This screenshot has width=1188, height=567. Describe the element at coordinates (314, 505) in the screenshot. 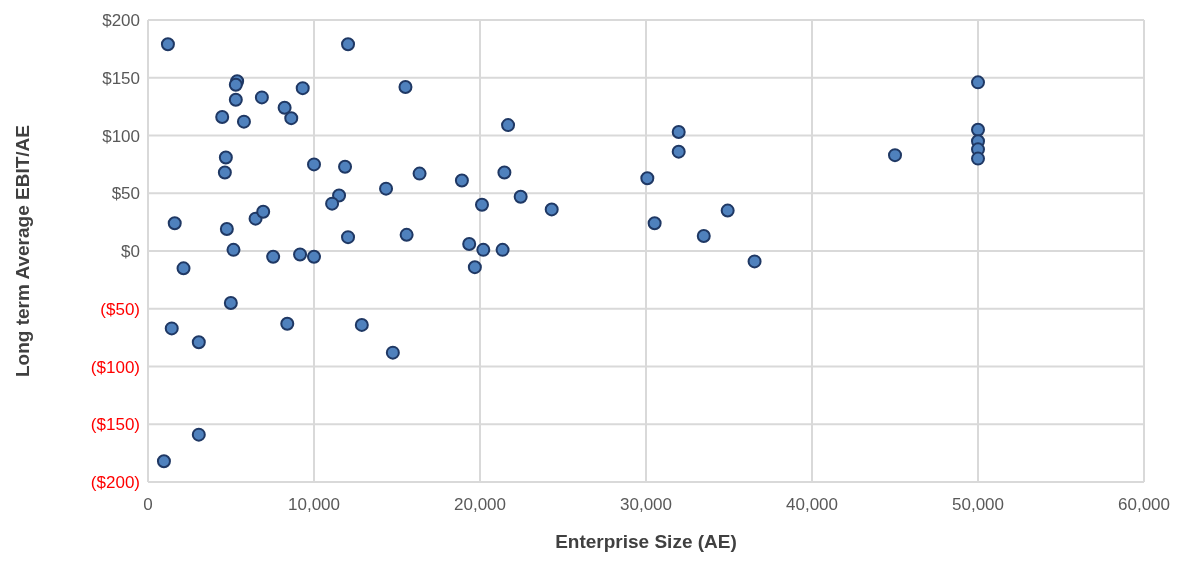

I see `x-tick-label: 10,000` at that location.